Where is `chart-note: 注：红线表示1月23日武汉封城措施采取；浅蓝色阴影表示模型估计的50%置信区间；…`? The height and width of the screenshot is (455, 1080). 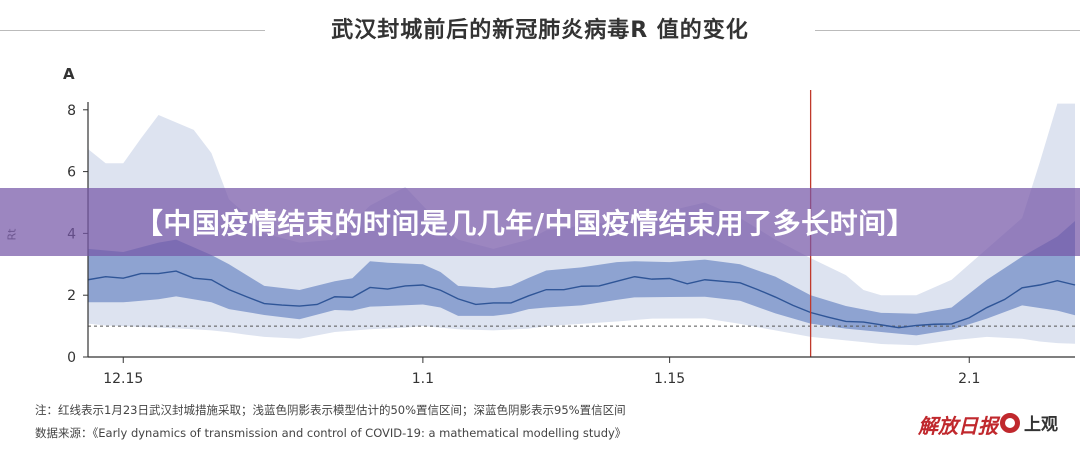
chart-note: 注：红线表示1月23日武汉封城措施采取；浅蓝色阴影表示模型估计的50%置信区间；… is located at coordinates (330, 410).